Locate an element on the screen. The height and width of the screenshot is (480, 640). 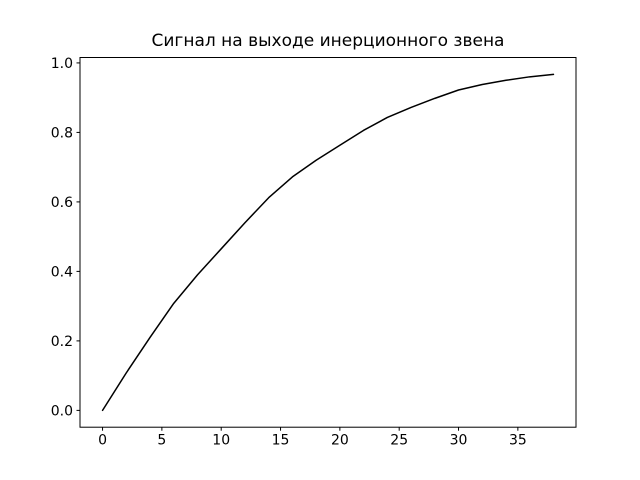
x-tick-label: 5 is located at coordinates (161, 441).